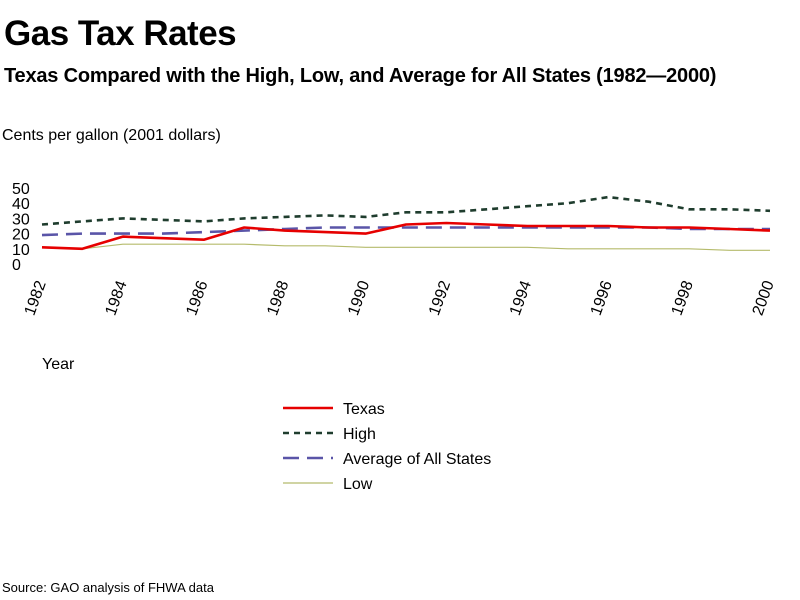 Image resolution: width=800 pixels, height=600 pixels. I want to click on y-tick-label: 10, so click(21, 250).